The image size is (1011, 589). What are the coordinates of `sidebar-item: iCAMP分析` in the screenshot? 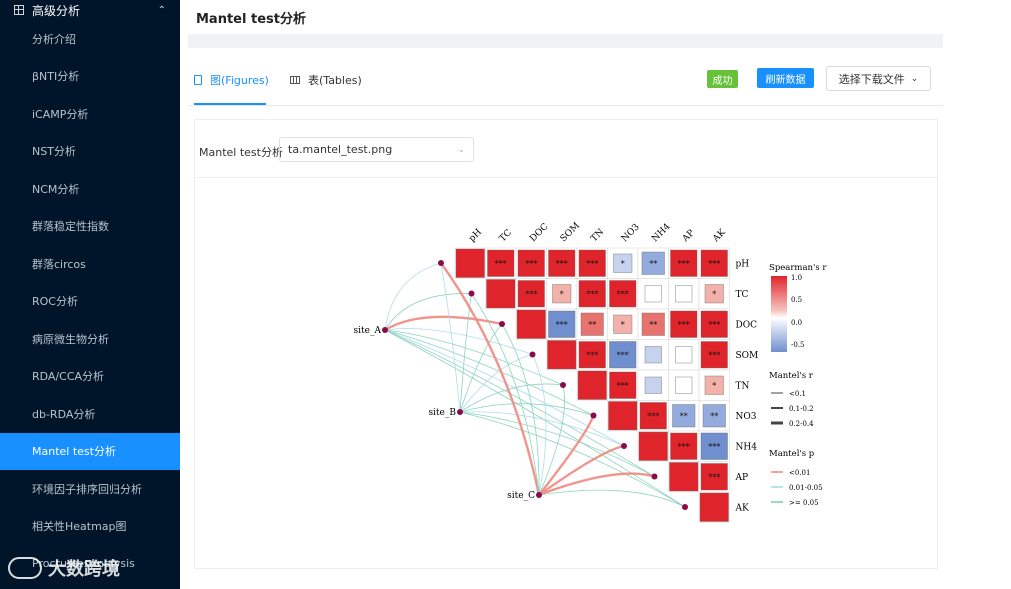 It's located at (60, 114).